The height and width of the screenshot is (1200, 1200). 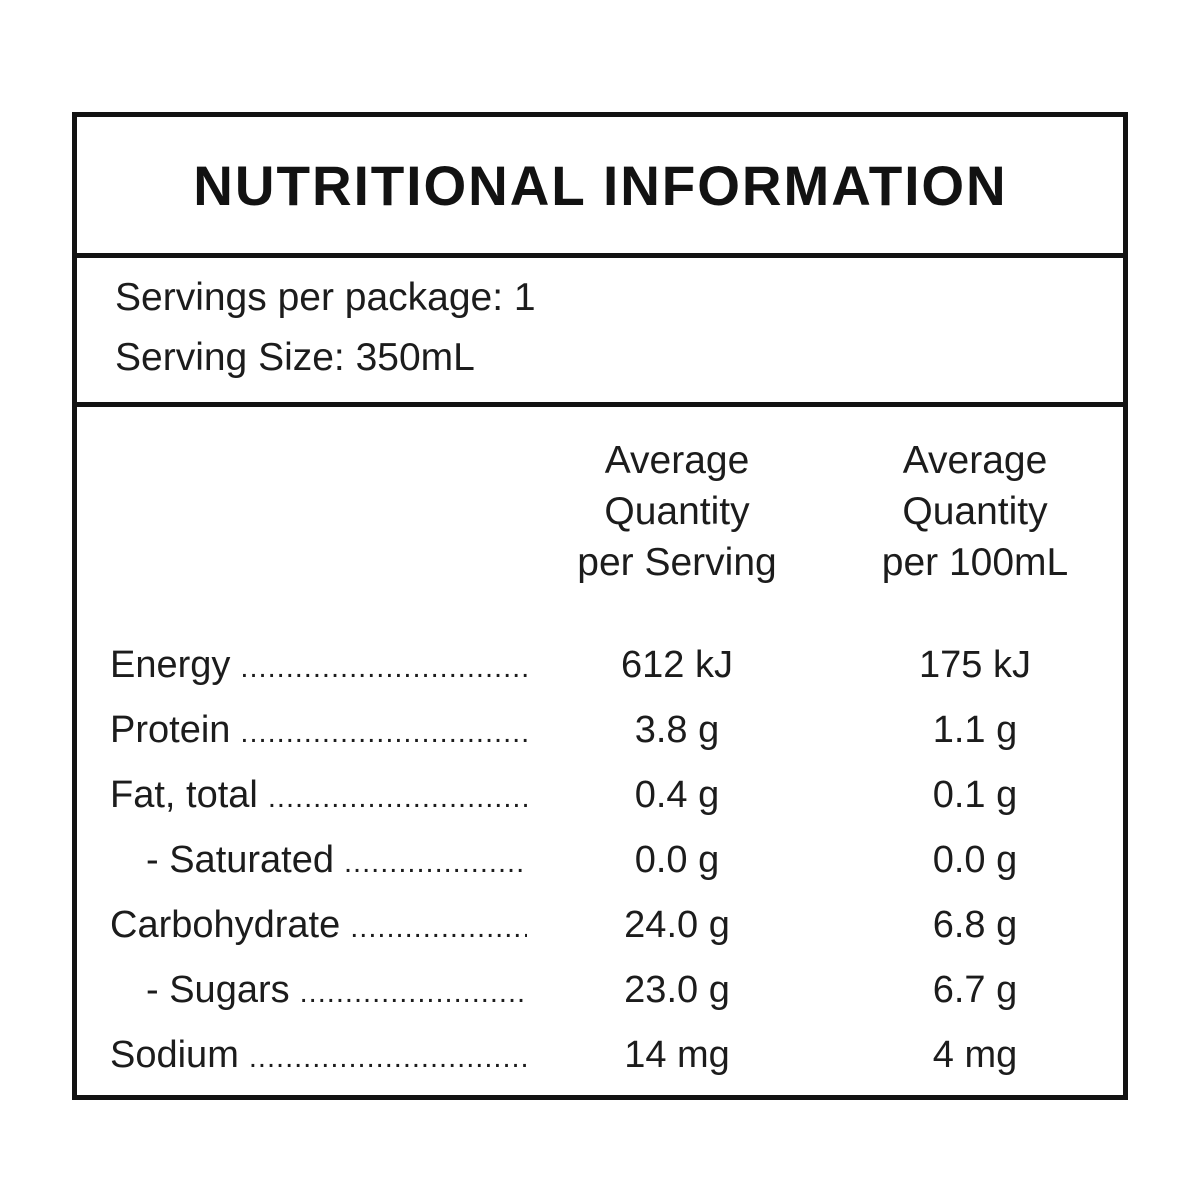 I want to click on value-per-serving: 0.4 g, so click(x=677, y=795).